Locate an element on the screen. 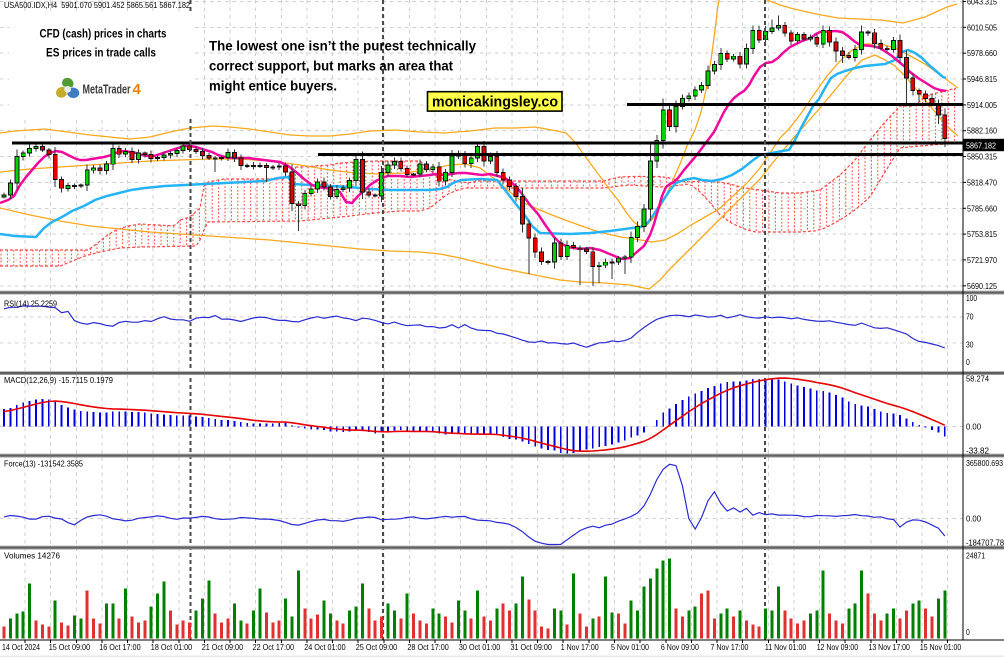 Image resolution: width=1004 pixels, height=657 pixels. svg-text: 100 is located at coordinates (971, 298).